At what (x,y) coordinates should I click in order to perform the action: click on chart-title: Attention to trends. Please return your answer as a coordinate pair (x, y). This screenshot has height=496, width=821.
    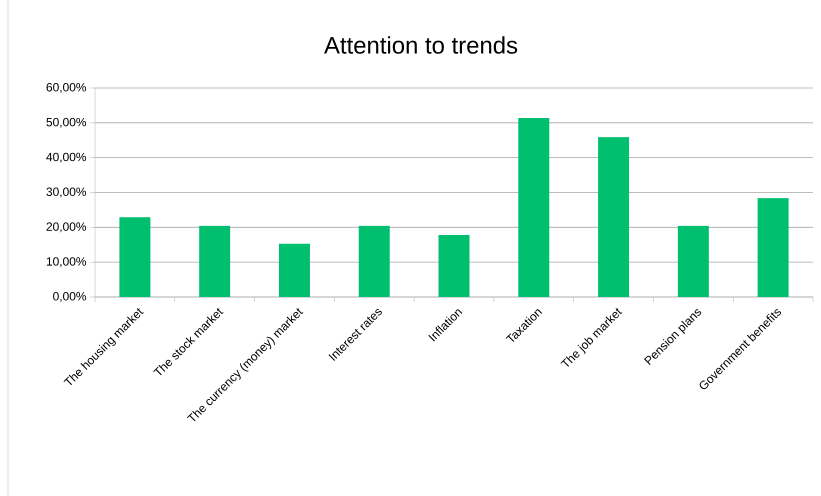
    Looking at the image, I should click on (421, 45).